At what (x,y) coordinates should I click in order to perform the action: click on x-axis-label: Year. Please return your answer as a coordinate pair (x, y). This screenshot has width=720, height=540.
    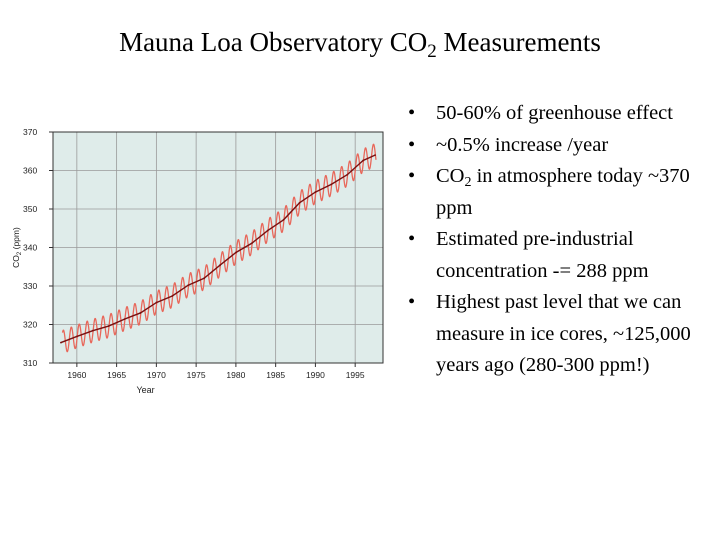
    Looking at the image, I should click on (145, 390).